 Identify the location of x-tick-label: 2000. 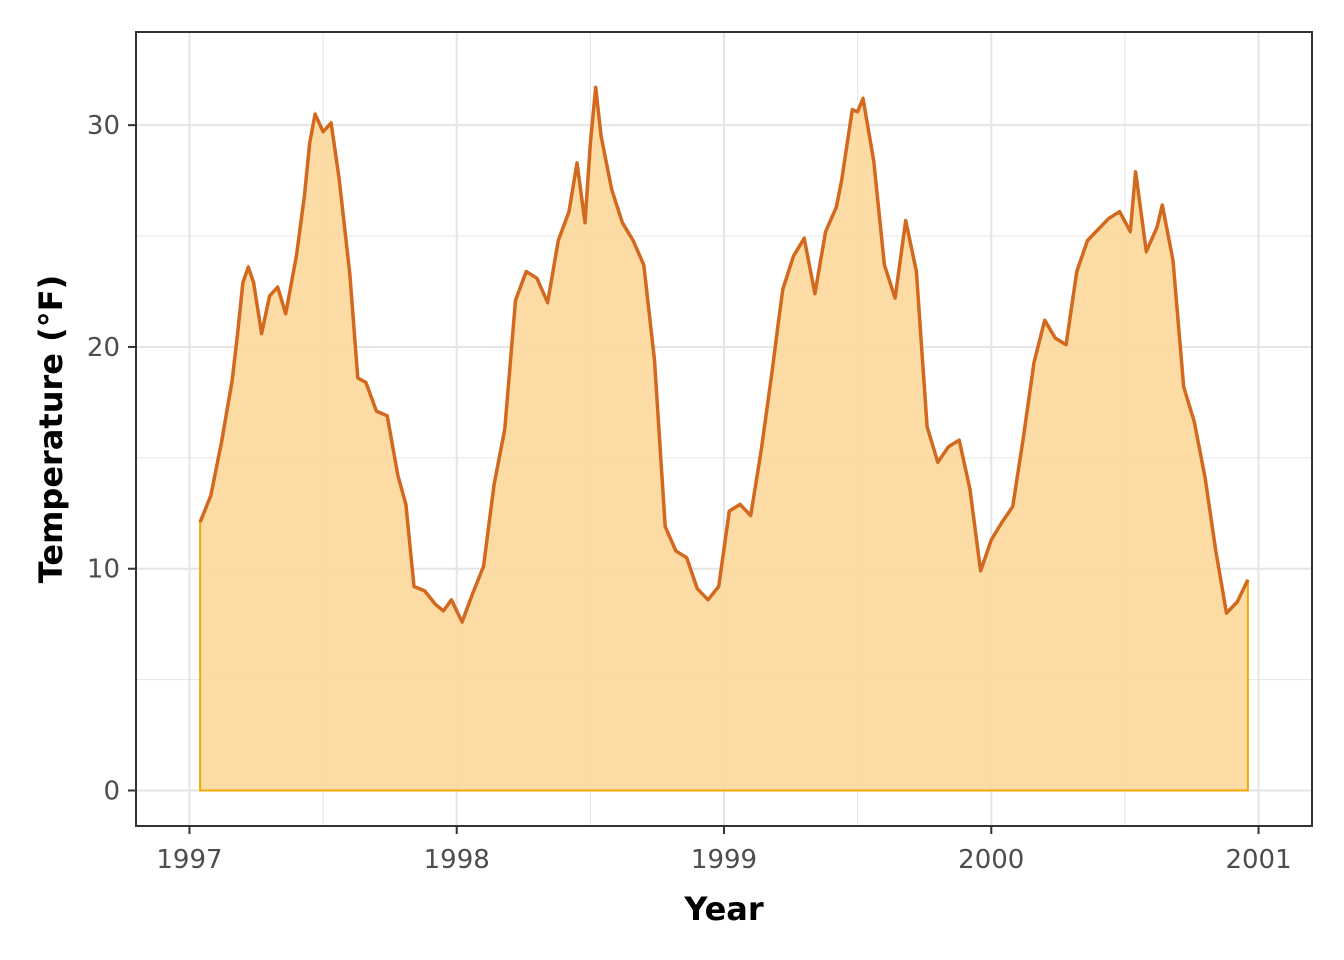
(991, 860).